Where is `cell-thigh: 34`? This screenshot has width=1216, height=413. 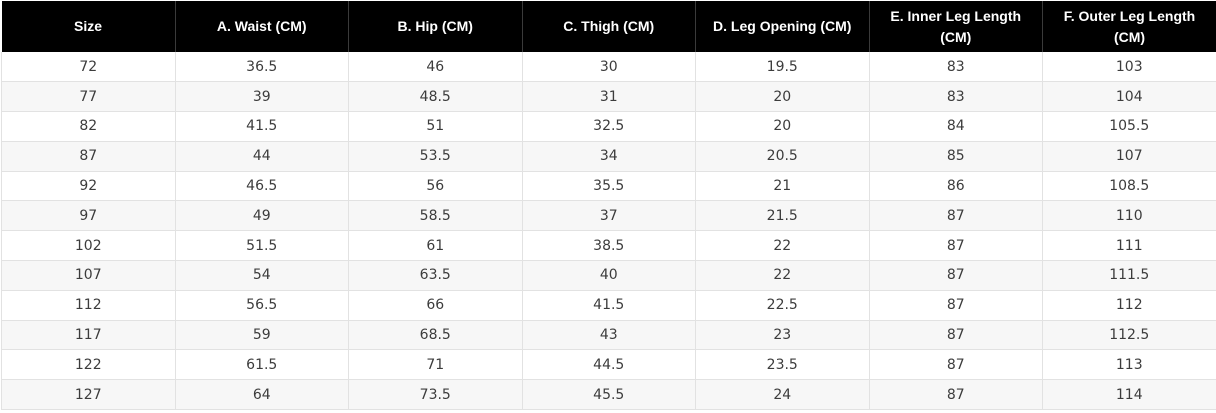
cell-thigh: 34 is located at coordinates (609, 156).